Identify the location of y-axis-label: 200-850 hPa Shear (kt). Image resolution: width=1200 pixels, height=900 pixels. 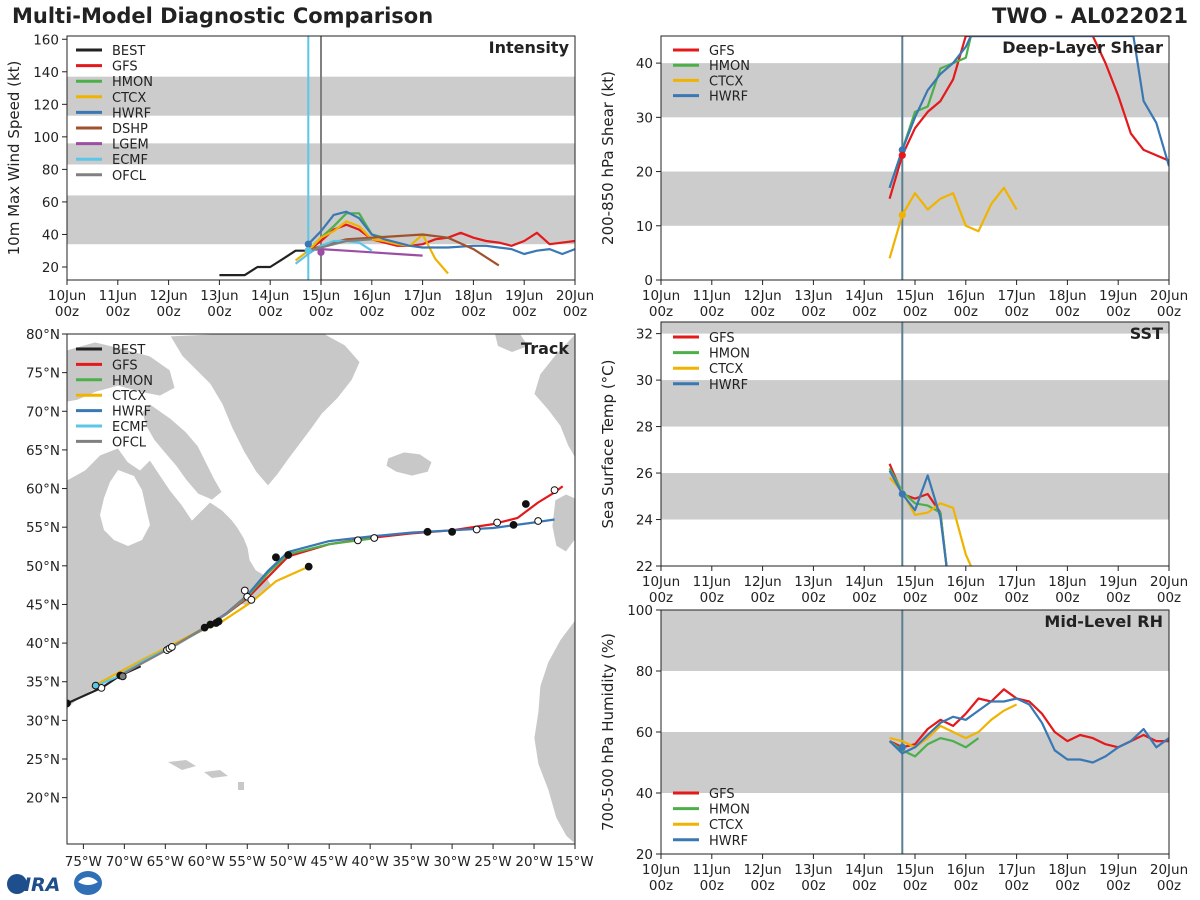
(608, 158).